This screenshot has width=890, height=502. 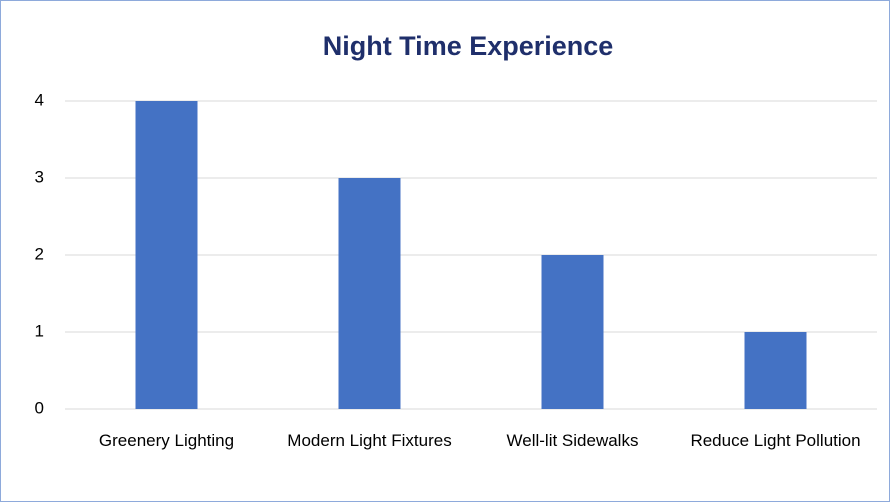 What do you see at coordinates (39, 330) in the screenshot?
I see `y-tick-label: 1` at bounding box center [39, 330].